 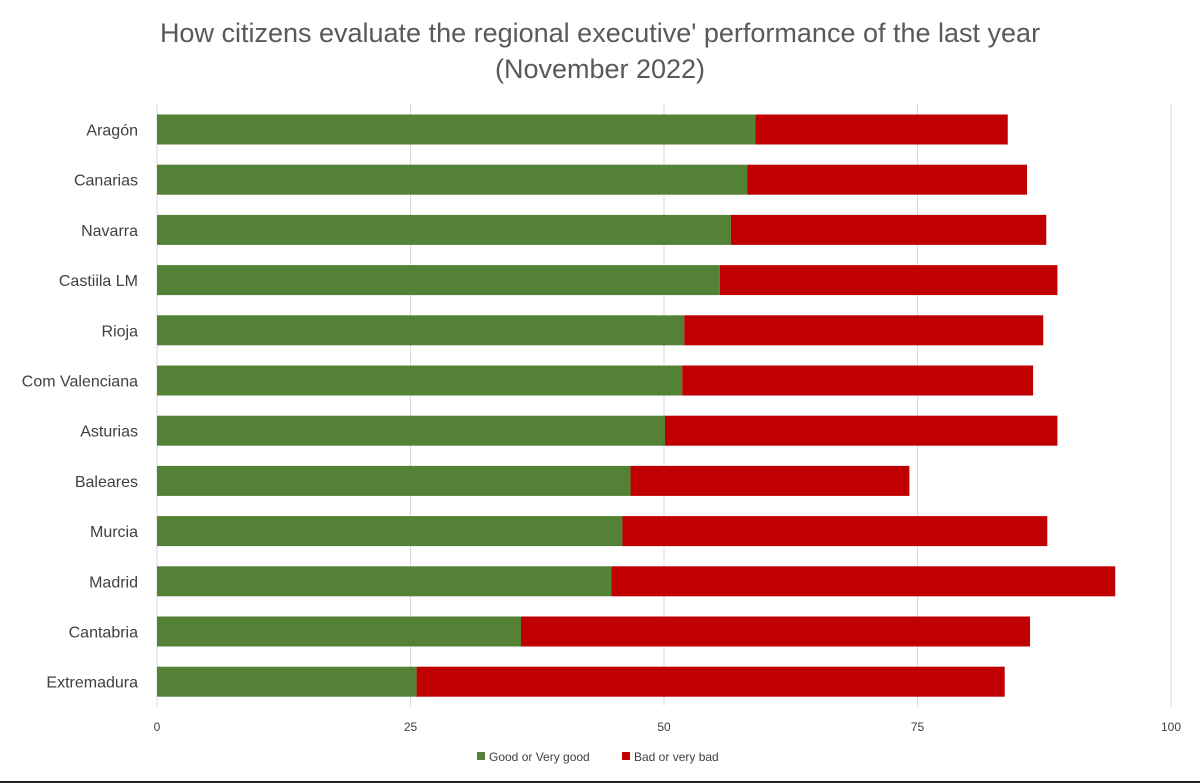 What do you see at coordinates (600, 782) in the screenshot?
I see `bottom-border` at bounding box center [600, 782].